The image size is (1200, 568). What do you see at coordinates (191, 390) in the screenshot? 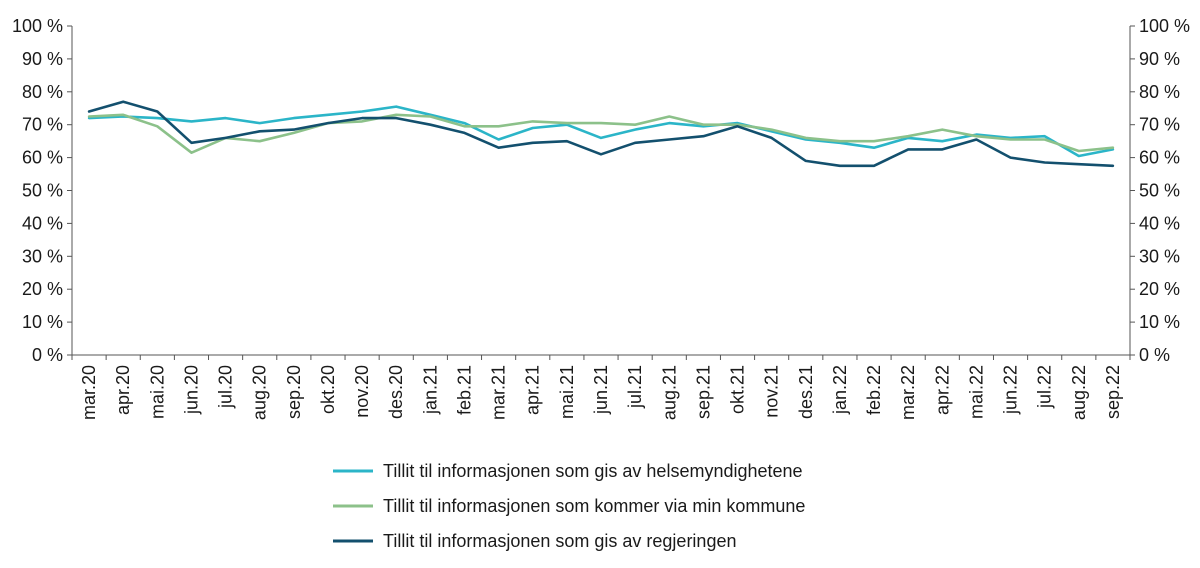
I see `x-tick-label: jun.20` at bounding box center [191, 390].